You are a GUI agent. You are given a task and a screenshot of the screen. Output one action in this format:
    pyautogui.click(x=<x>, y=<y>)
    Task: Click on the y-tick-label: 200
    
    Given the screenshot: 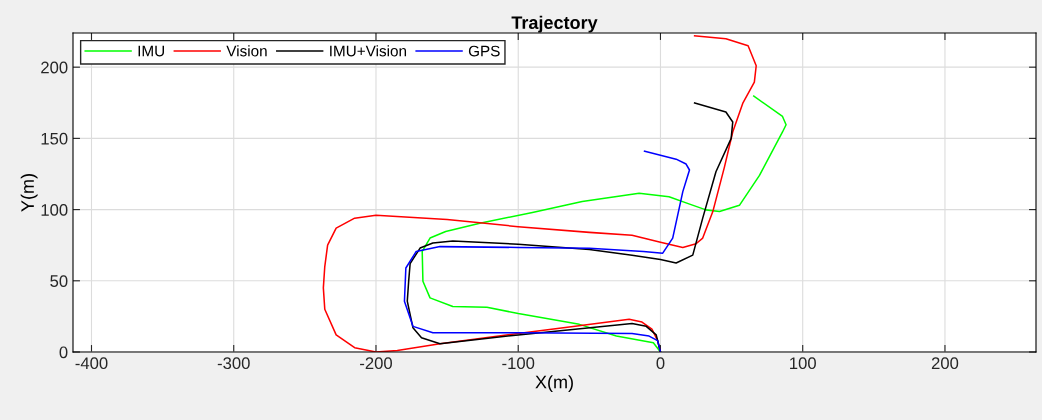 What is the action you would take?
    pyautogui.click(x=54, y=67)
    